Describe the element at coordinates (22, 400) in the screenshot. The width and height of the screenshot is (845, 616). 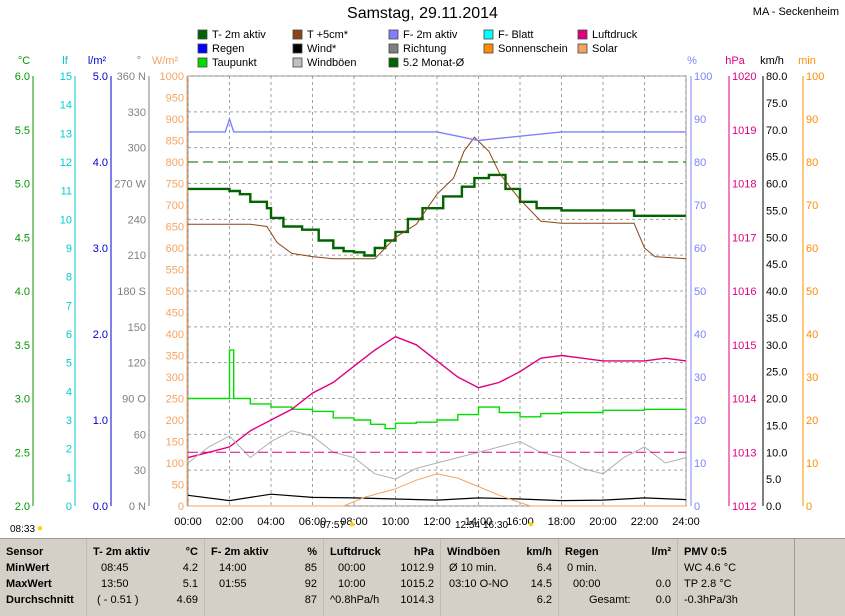
I see `temp-tick-label: 3.0` at that location.